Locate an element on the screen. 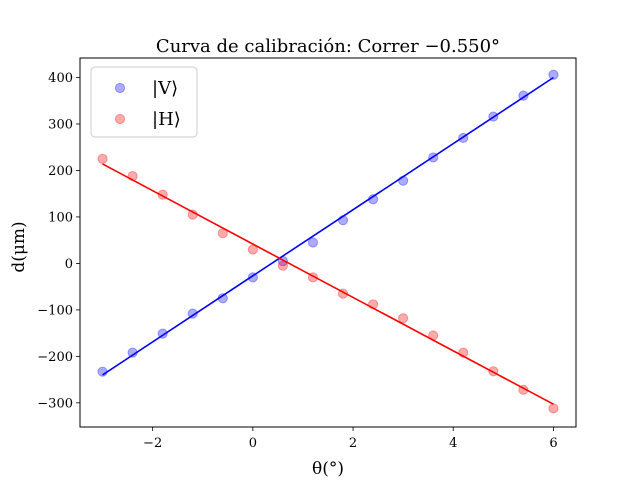 This screenshot has height=480, width=640. chart-title: Curva de calibración: Correr −0.550° is located at coordinates (328, 46).